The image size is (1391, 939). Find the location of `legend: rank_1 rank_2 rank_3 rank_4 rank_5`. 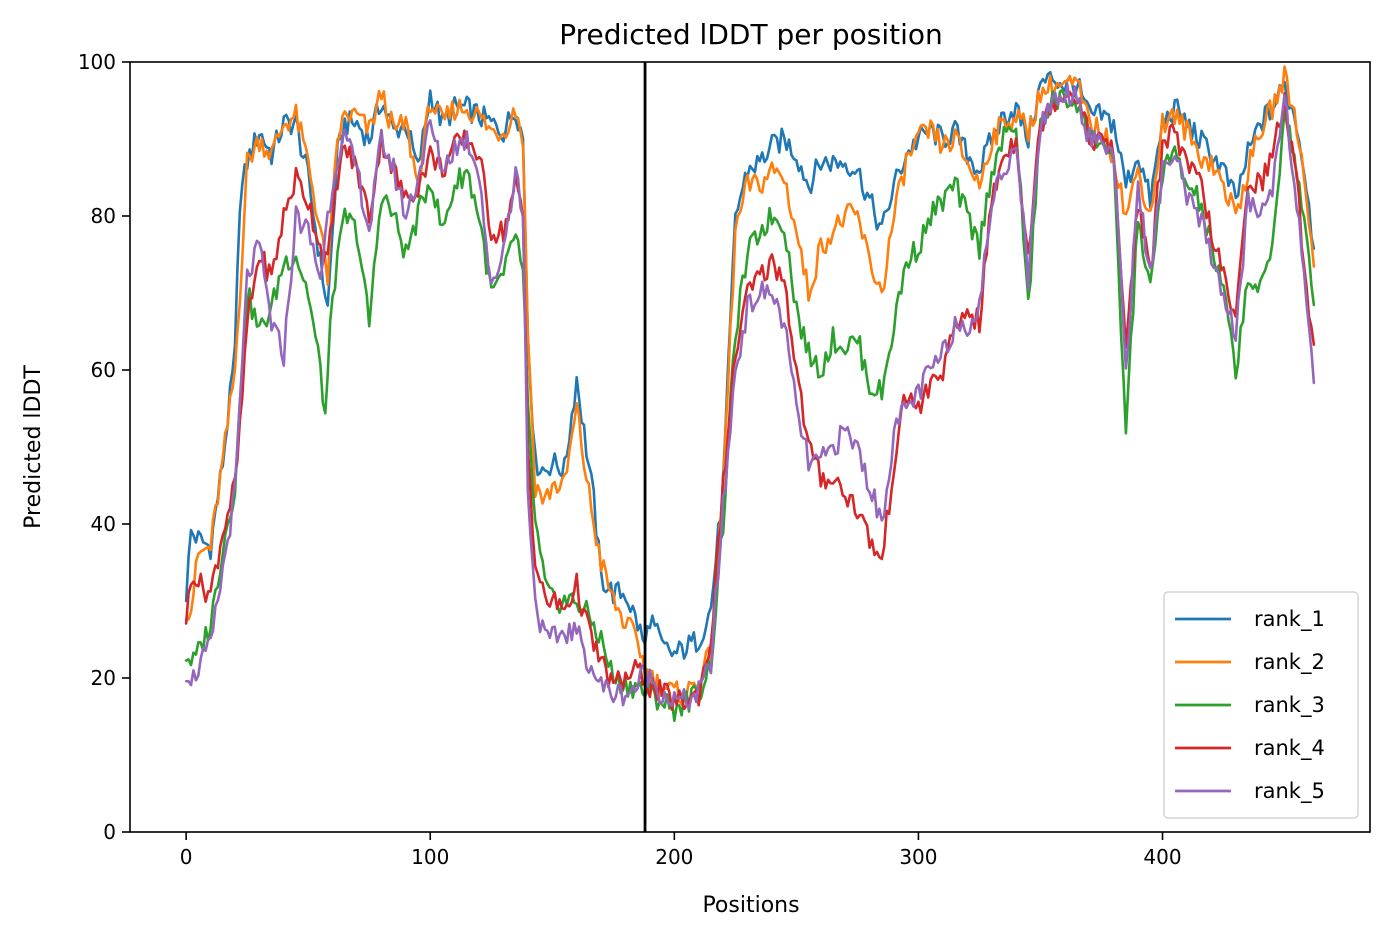

legend: rank_1 rank_2 rank_3 rank_4 rank_5 is located at coordinates (1261, 705).